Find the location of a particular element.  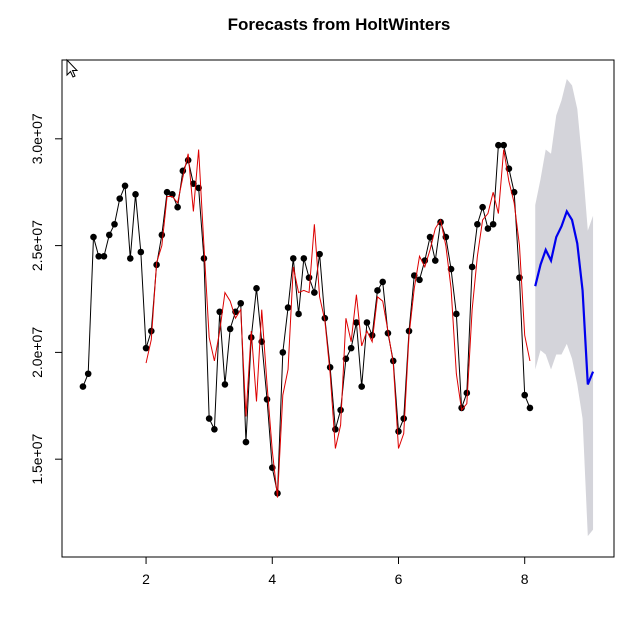

x-tick-label: 8 is located at coordinates (525, 579).